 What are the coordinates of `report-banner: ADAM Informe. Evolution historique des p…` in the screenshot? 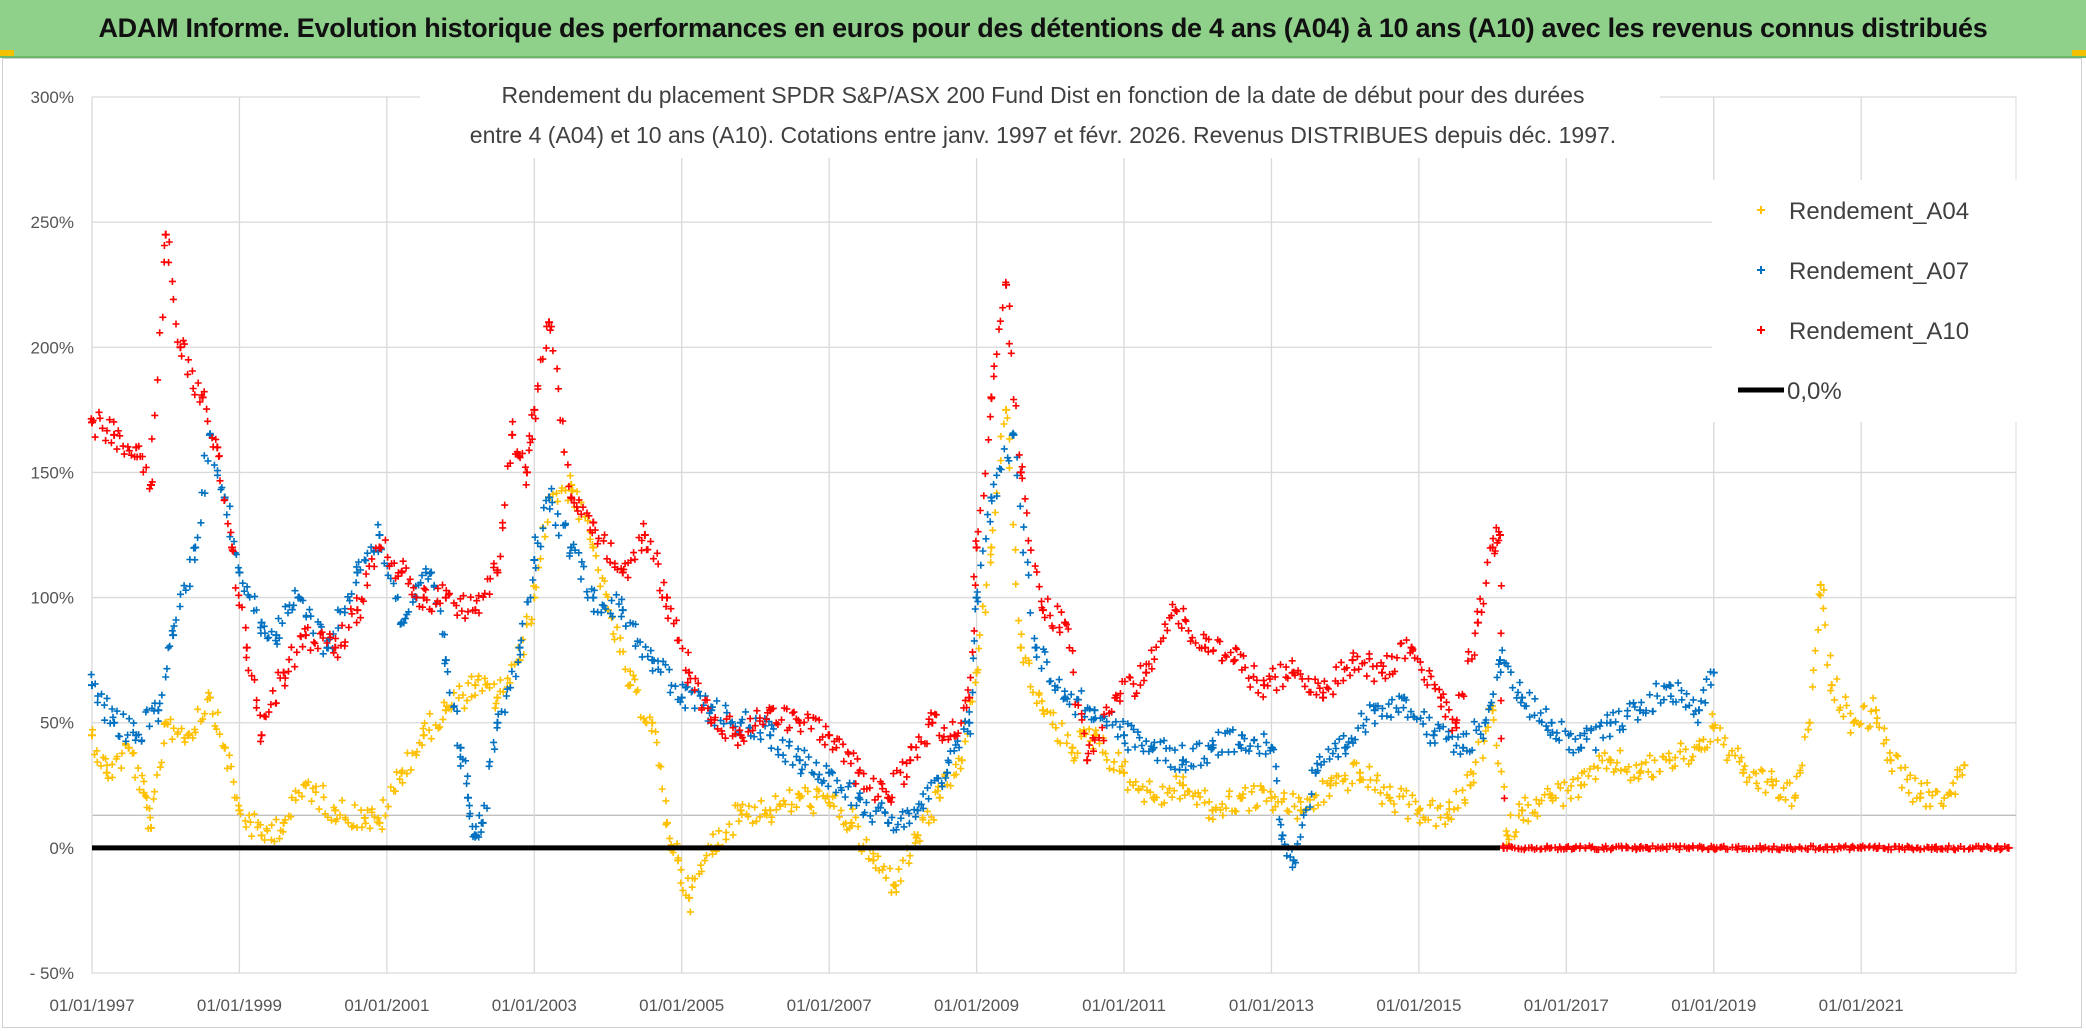 It's located at (1043, 29).